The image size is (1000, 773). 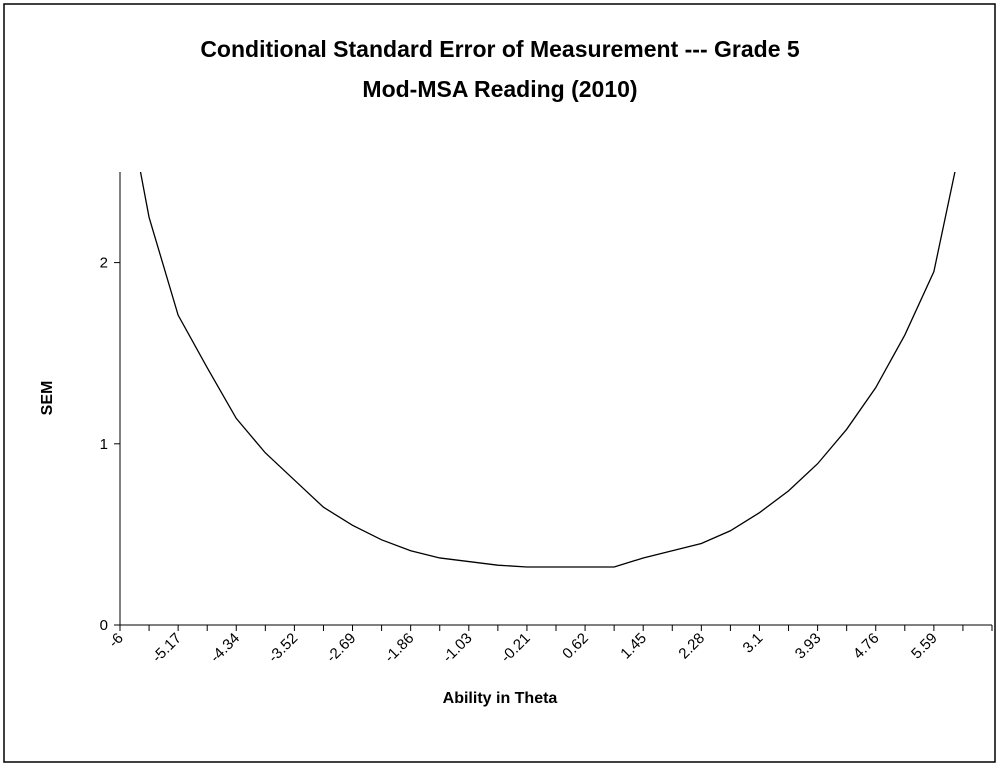 What do you see at coordinates (500, 698) in the screenshot?
I see `x-axis-title: Ability in Theta` at bounding box center [500, 698].